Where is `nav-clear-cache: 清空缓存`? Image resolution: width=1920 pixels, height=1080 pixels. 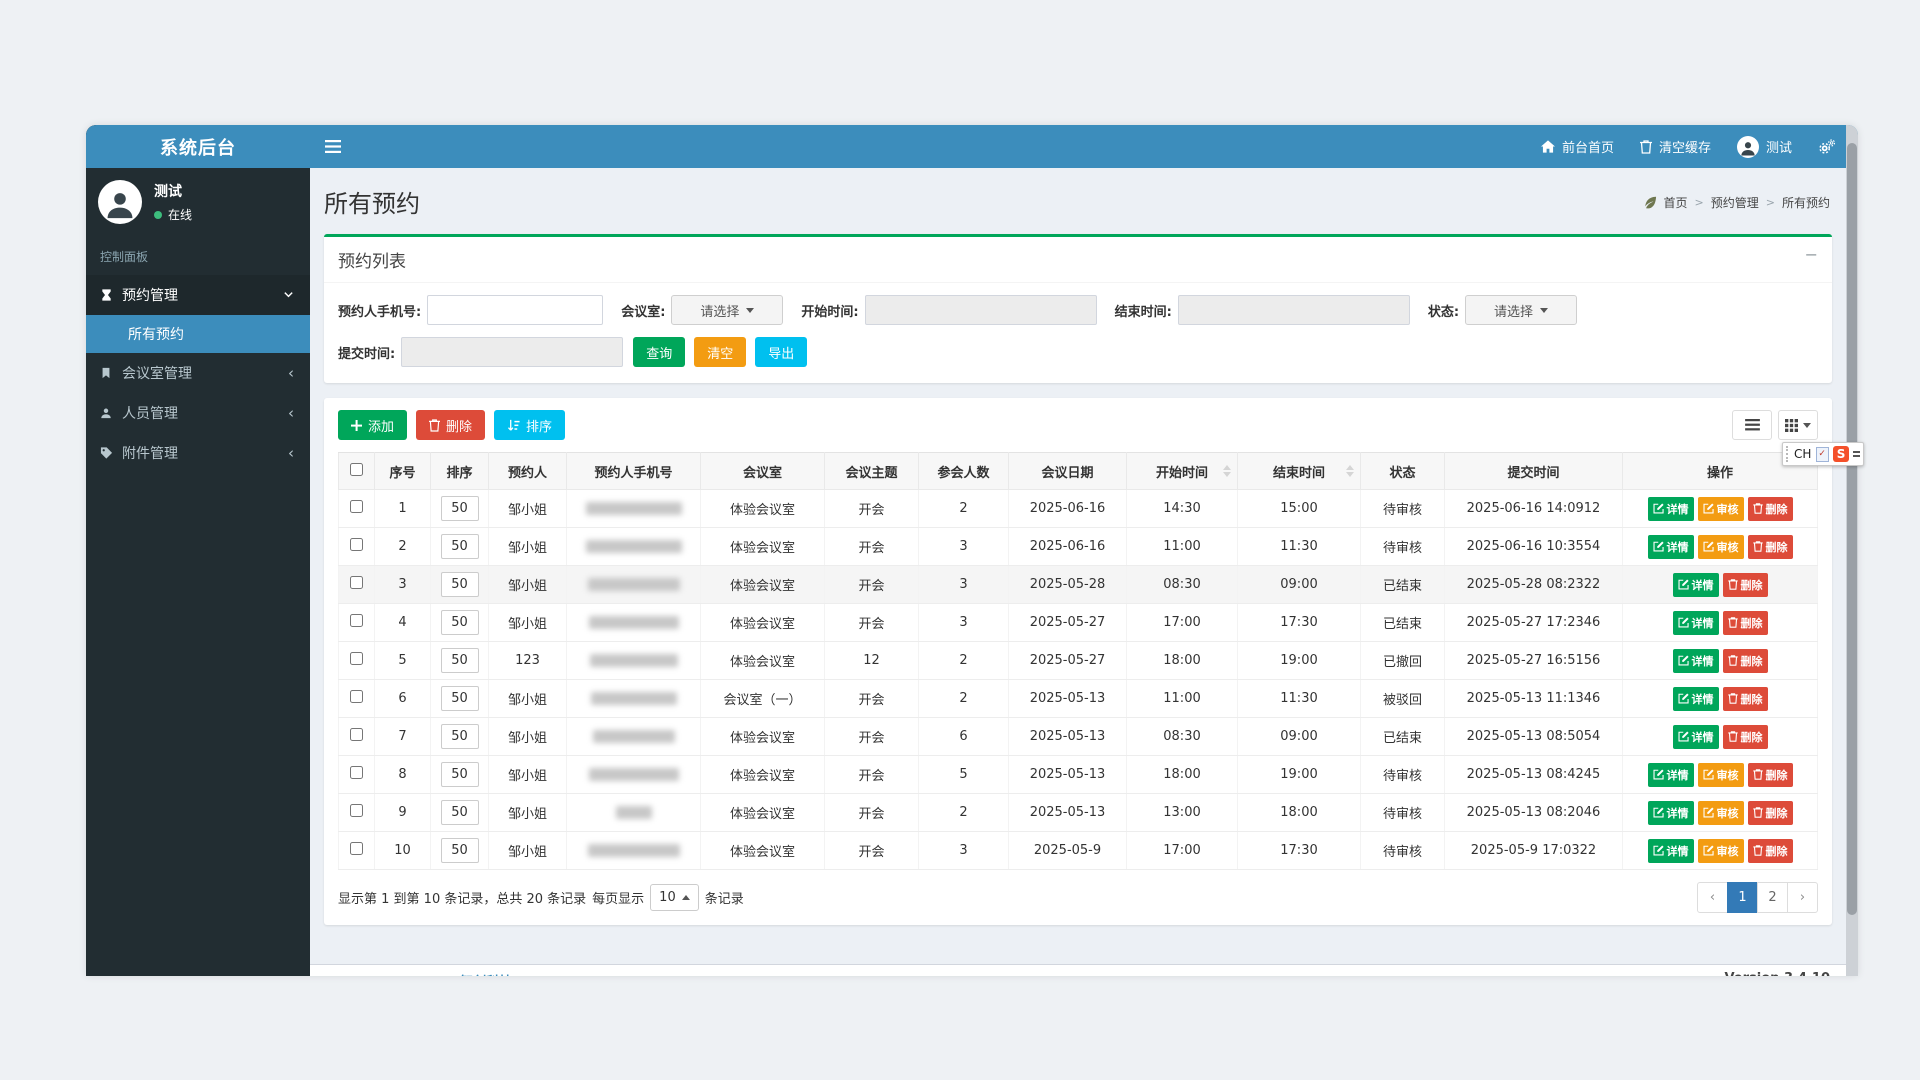 nav-clear-cache: 清空缓存 is located at coordinates (1675, 146).